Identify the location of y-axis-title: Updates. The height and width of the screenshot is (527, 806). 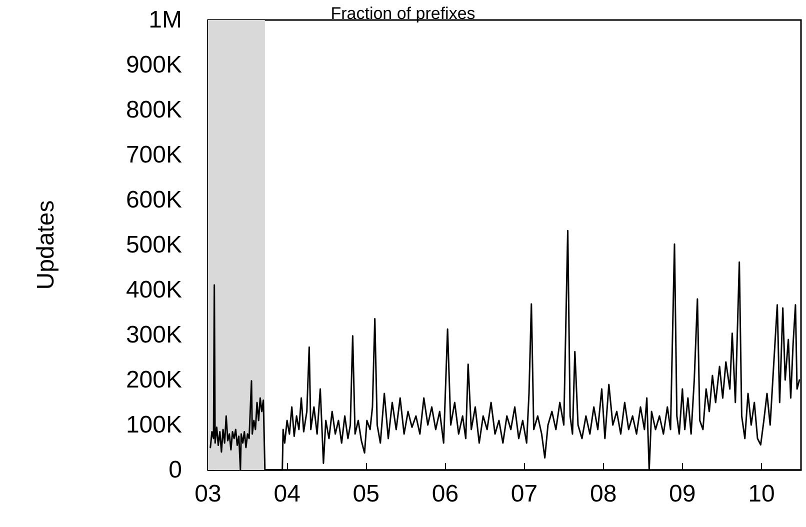
(46, 245).